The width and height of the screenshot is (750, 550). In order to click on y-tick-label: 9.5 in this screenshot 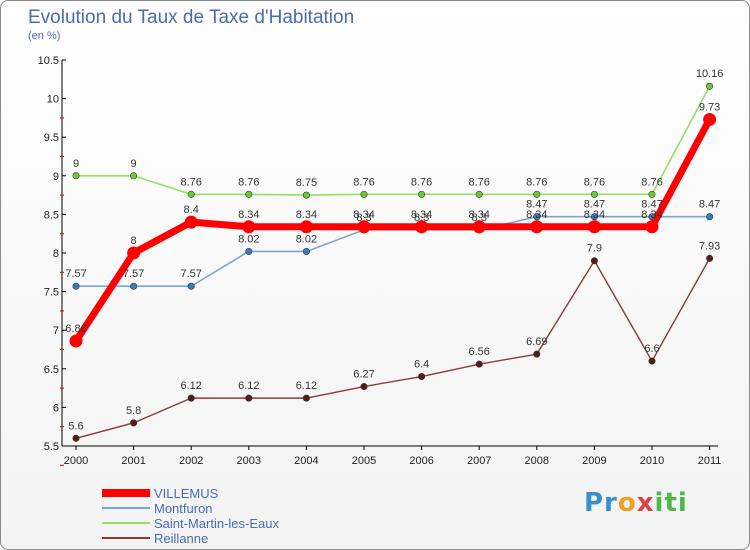, I will do `click(51, 138)`.